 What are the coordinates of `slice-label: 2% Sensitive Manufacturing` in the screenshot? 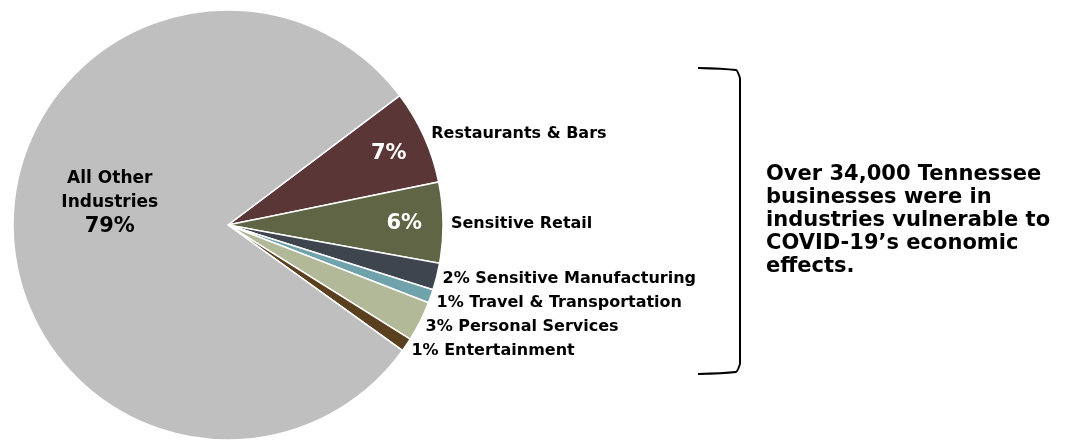 It's located at (569, 278).